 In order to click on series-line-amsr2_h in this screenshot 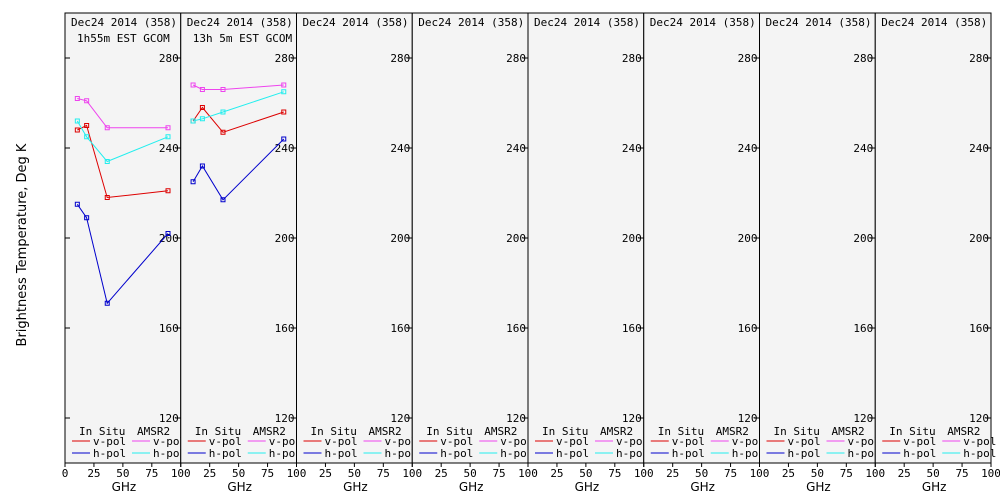, I will do `click(238, 106)`.